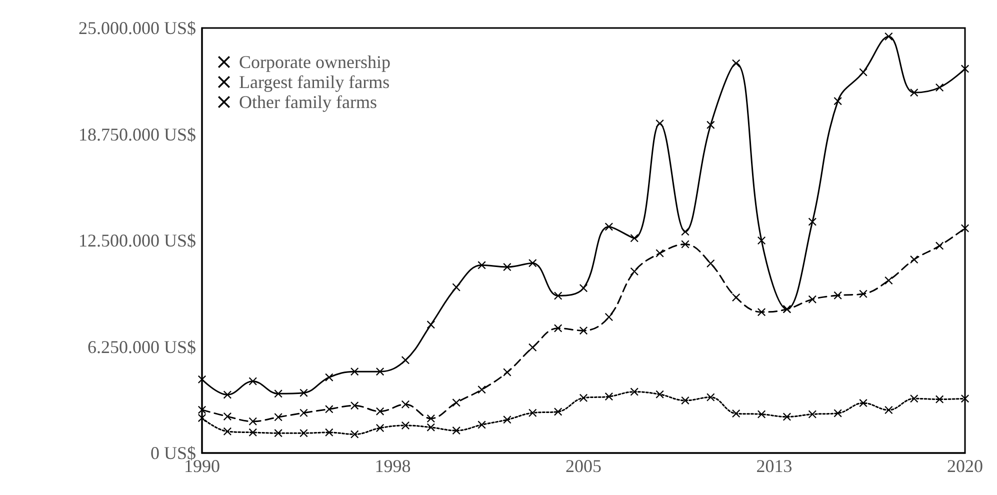 This screenshot has height=495, width=997. What do you see at coordinates (314, 82) in the screenshot?
I see `legend-label: Largest family farms` at bounding box center [314, 82].